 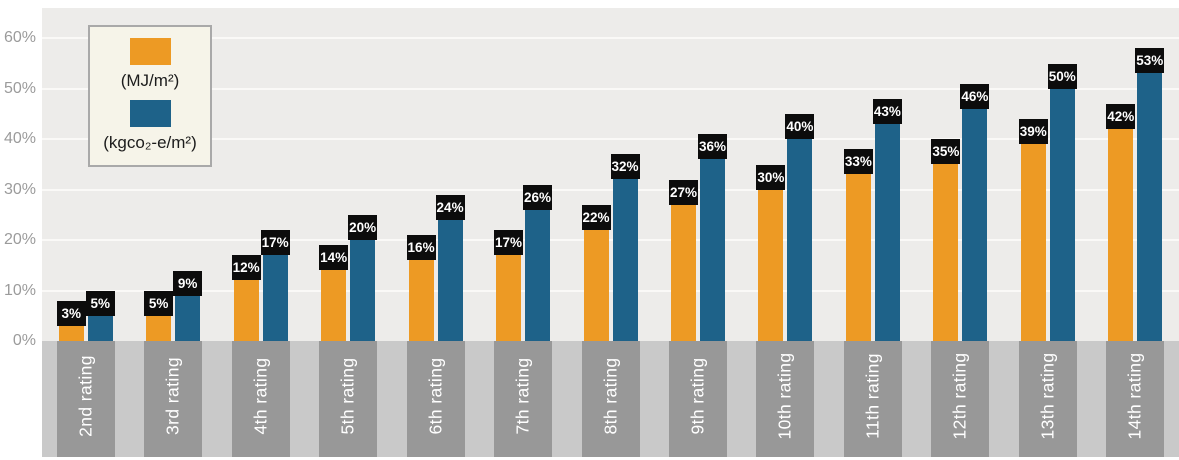 I want to click on y-tick-label: 20%, so click(x=19, y=239).